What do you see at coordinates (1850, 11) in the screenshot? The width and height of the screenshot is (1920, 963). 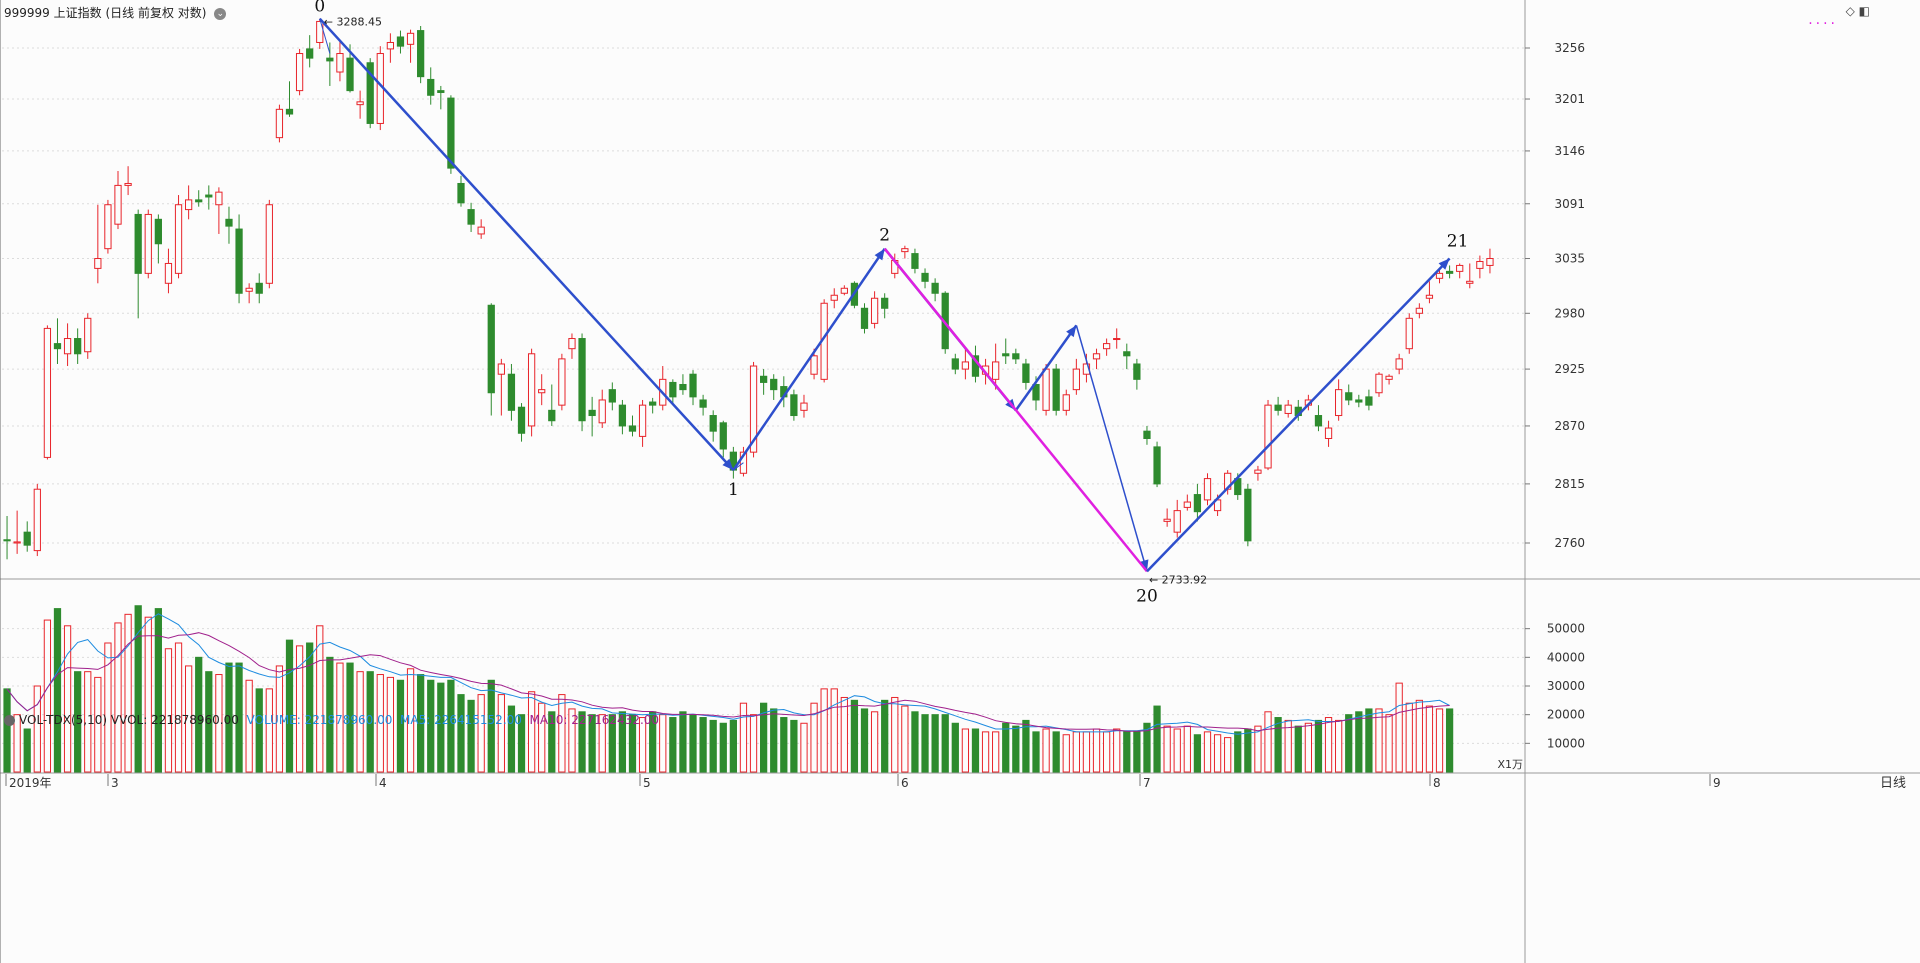 I see `diamond-icon: ◇` at bounding box center [1850, 11].